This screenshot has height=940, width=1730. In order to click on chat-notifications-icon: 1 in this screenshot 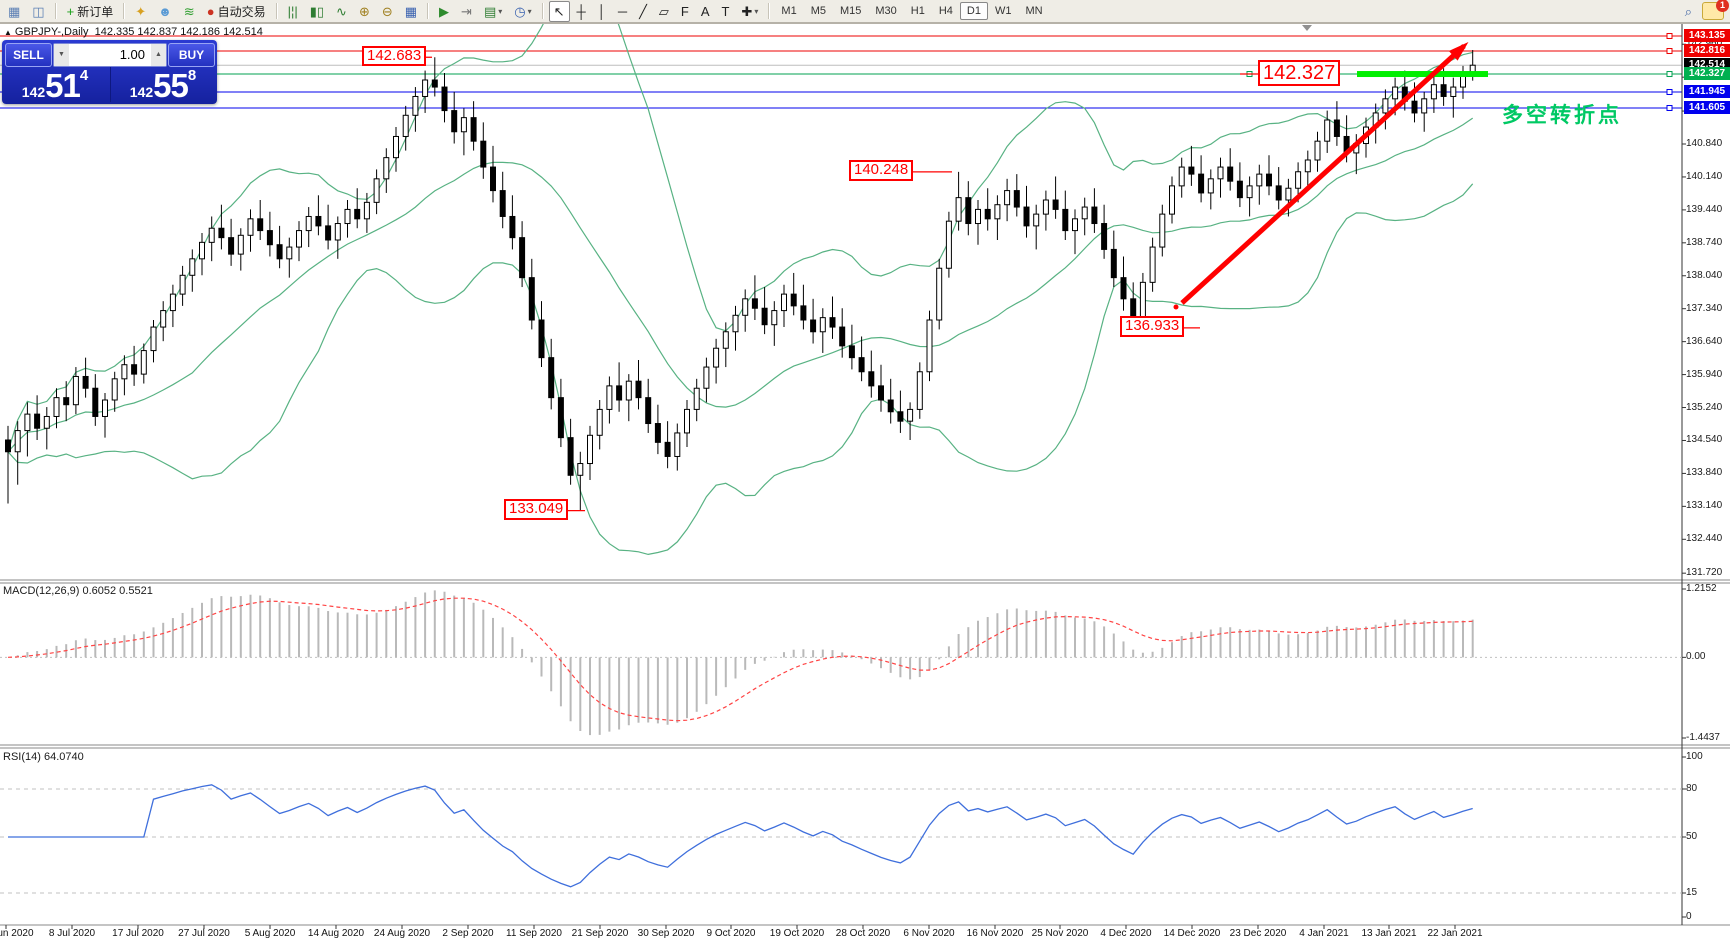, I will do `click(1715, 10)`.